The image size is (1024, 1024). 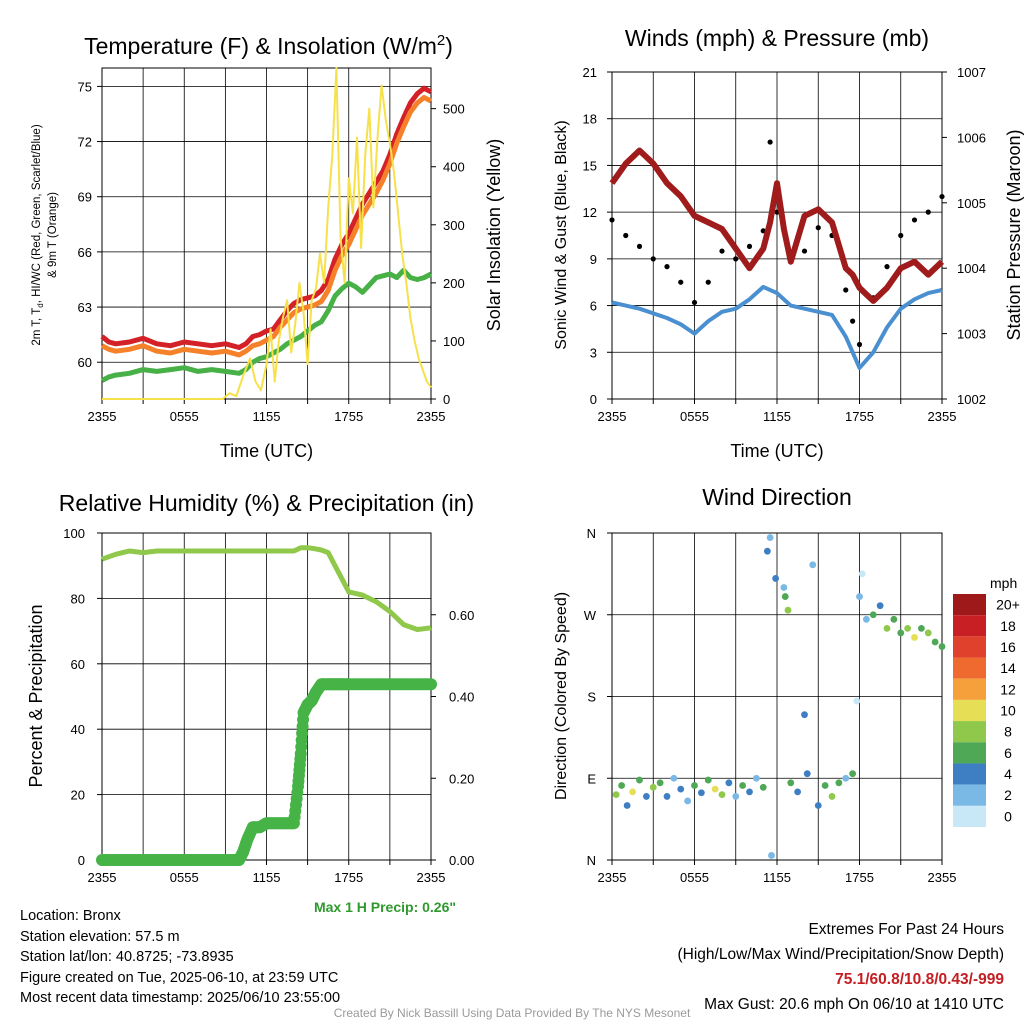 I want to click on y-tick-label: 75, so click(x=85, y=86).